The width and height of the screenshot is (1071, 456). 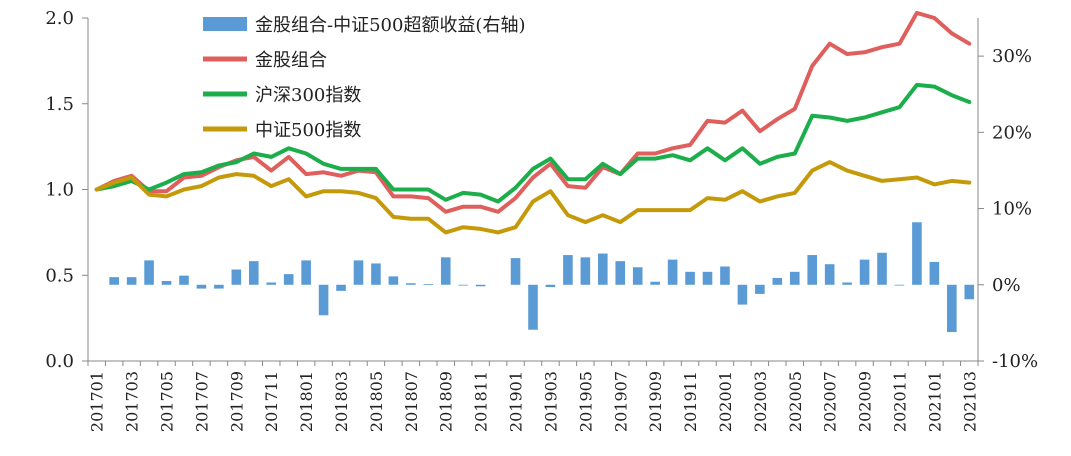 What do you see at coordinates (830, 401) in the screenshot?
I see `x-tick-label: 202007` at bounding box center [830, 401].